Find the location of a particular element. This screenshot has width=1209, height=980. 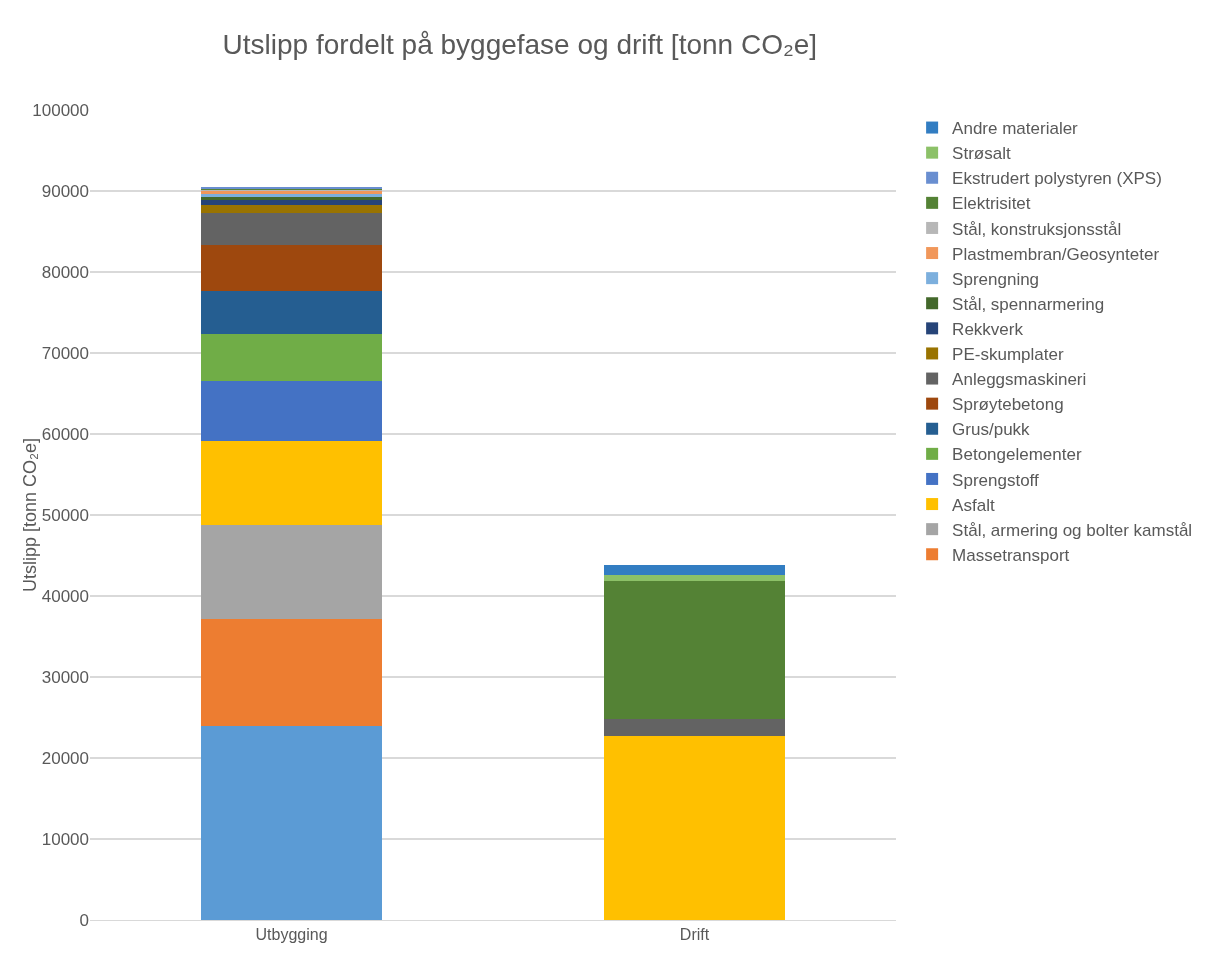

legend-label: PE-skumplater is located at coordinates (1008, 355).